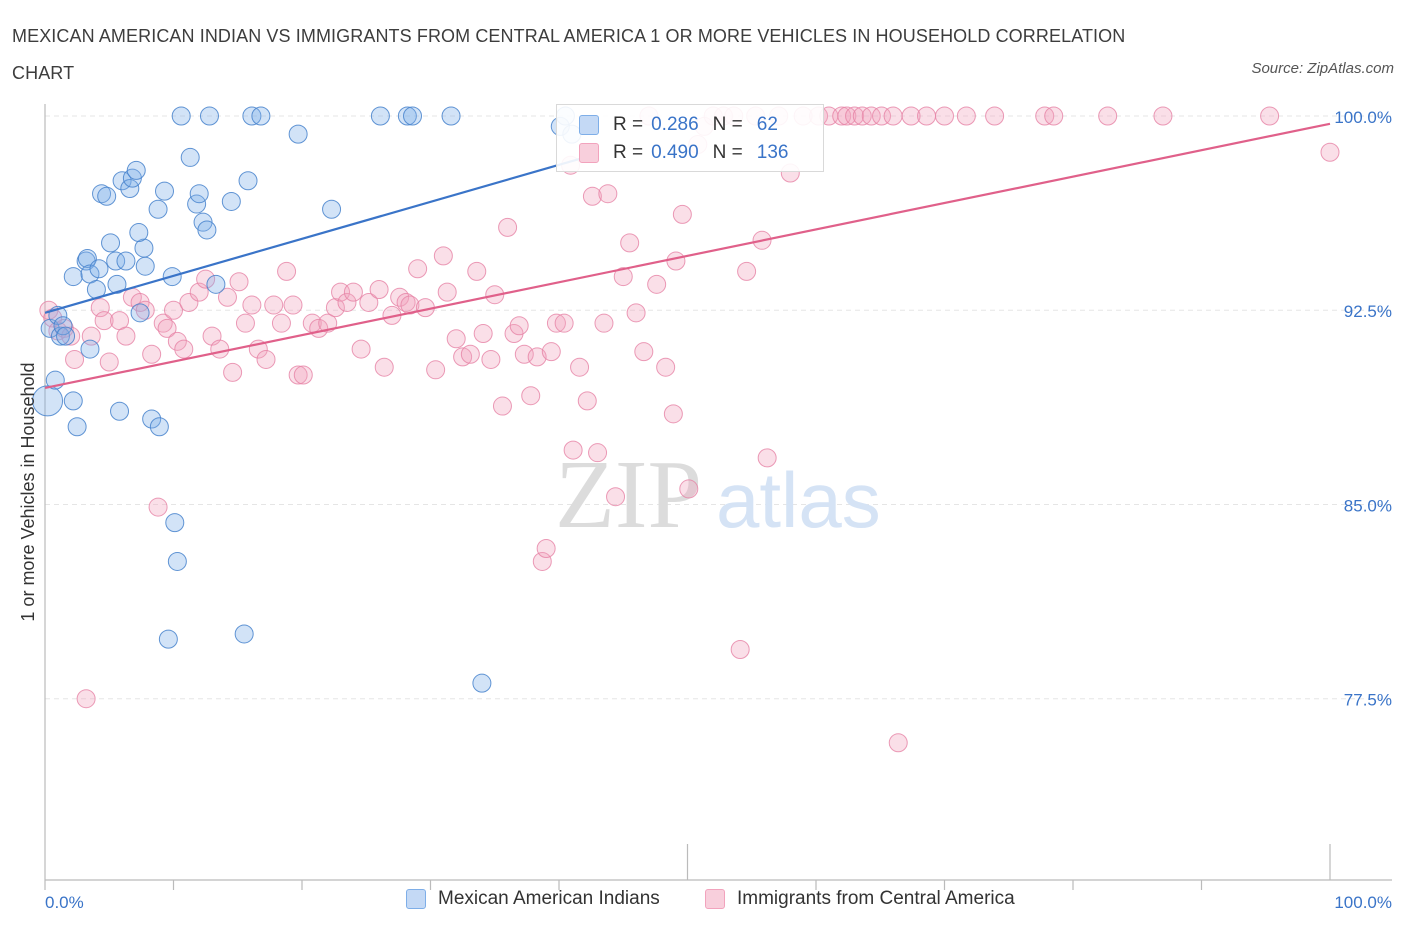  What do you see at coordinates (1322, 68) in the screenshot?
I see `source-label: Source: ZipAtlas.com` at bounding box center [1322, 68].